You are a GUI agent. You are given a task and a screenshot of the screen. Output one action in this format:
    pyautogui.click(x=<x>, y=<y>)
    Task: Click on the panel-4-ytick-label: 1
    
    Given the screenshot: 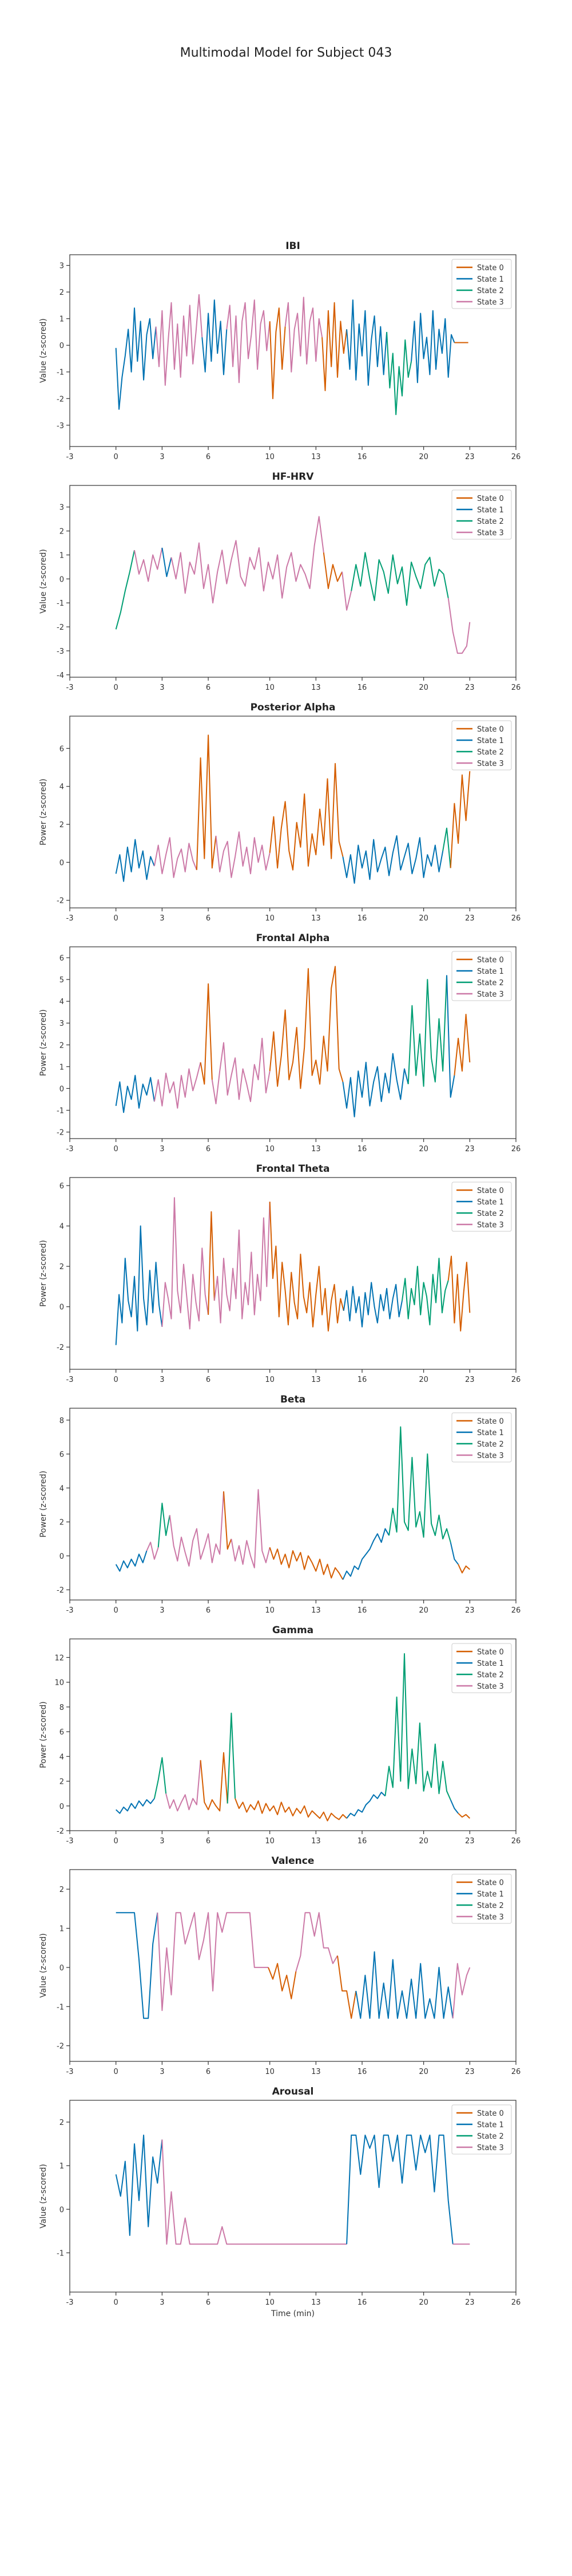 What is the action you would take?
    pyautogui.click(x=61, y=1067)
    